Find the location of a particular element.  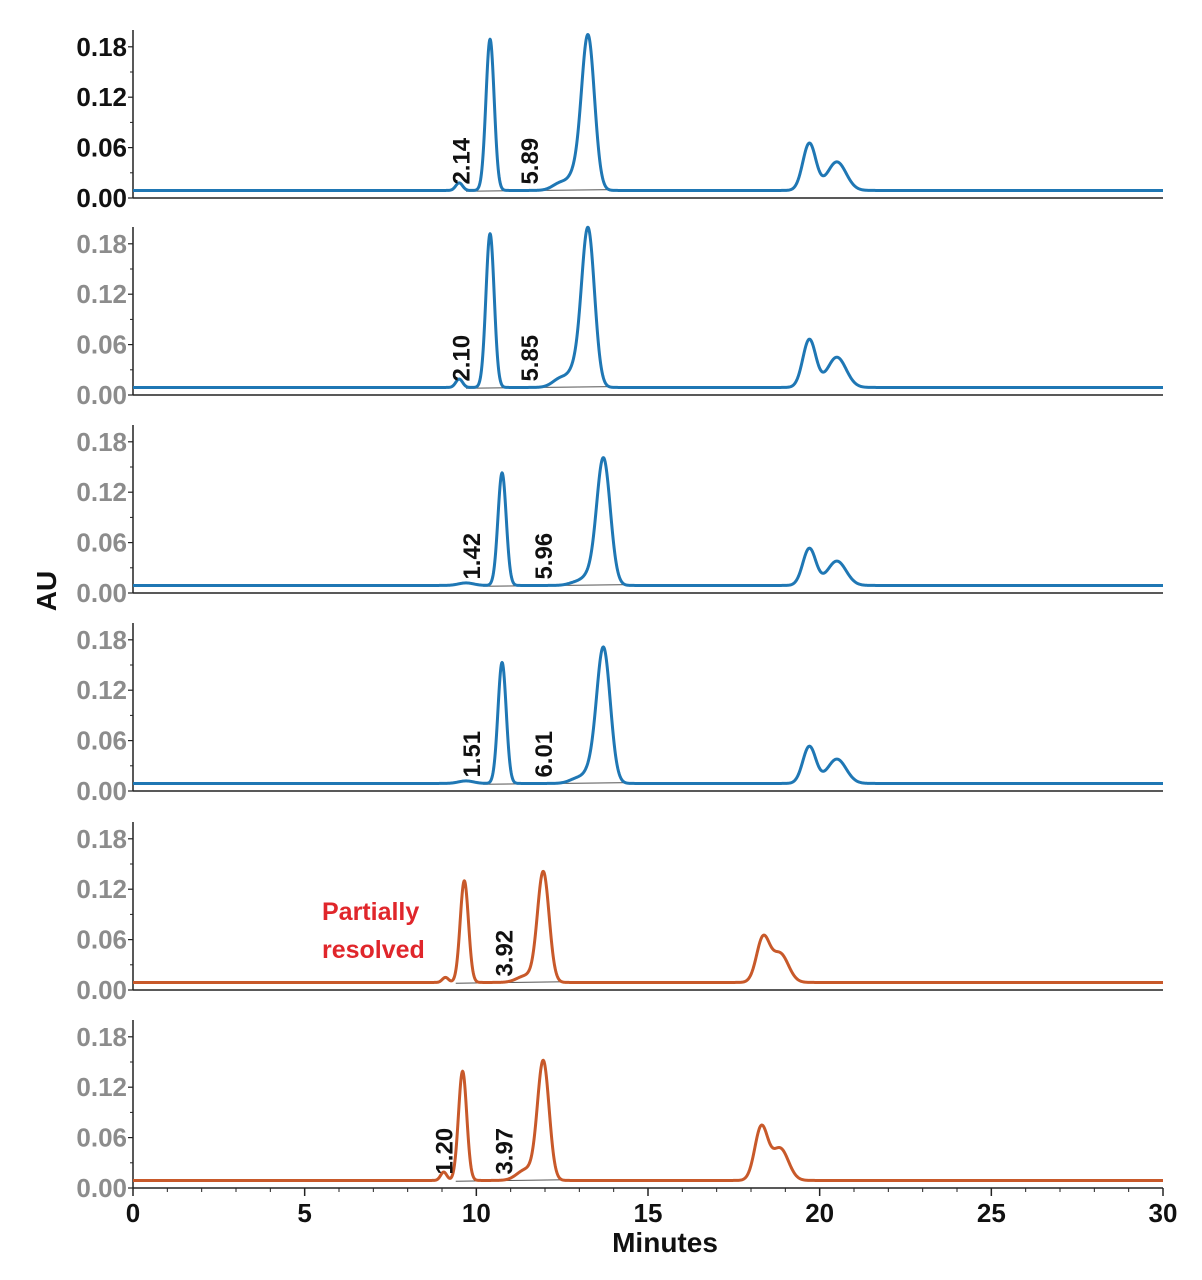

chromatogram-panel-2: 0.00 0.06 0.12 0.18 2.10 5.85 is located at coordinates (620, 317).